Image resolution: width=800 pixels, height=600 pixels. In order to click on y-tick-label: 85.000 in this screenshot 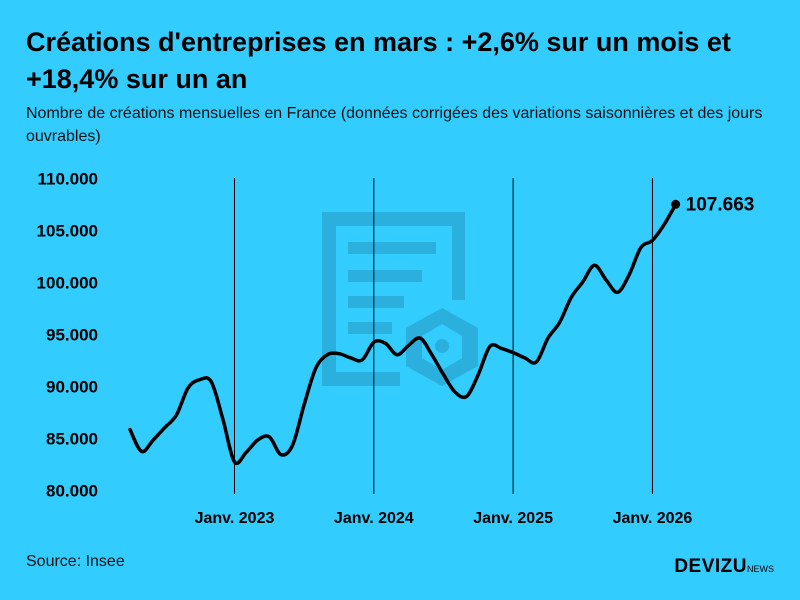, I will do `click(72, 438)`.